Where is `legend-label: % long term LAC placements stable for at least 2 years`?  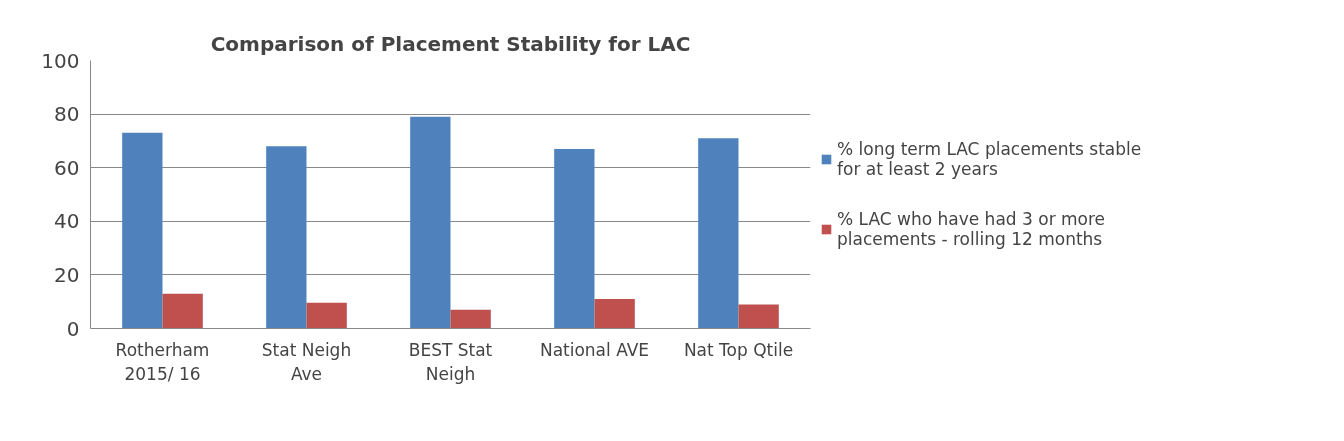 legend-label: % long term LAC placements stable for at least 2 years is located at coordinates (989, 159).